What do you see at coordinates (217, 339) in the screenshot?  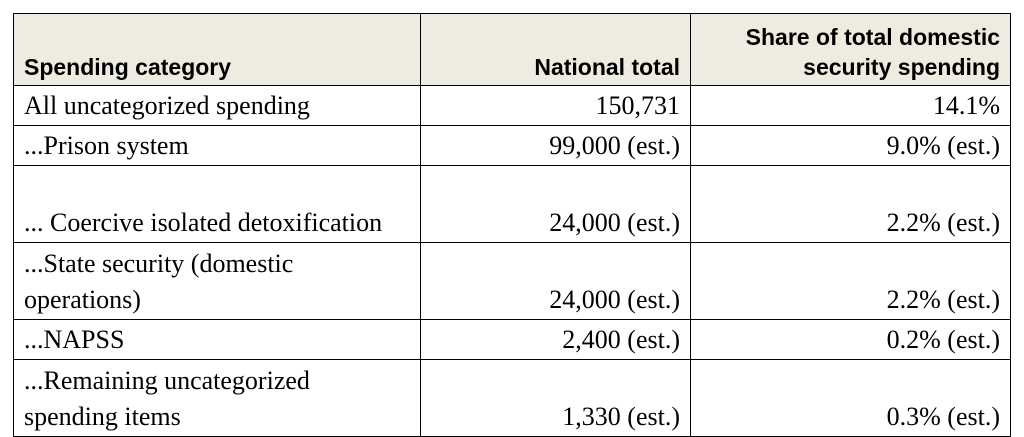 I see `row-category: ...NAPSS` at bounding box center [217, 339].